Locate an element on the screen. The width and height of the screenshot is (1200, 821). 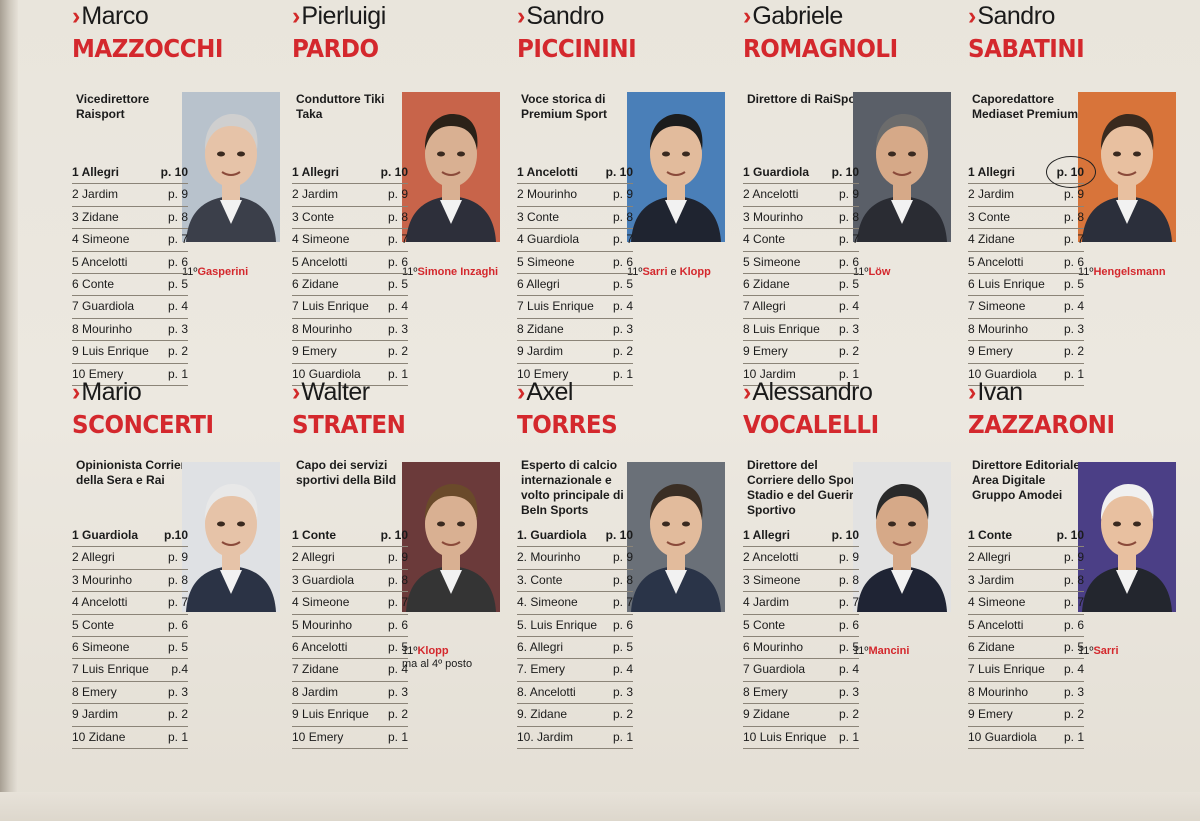
ranking-row: 7 Allegri p. 4 is located at coordinates (801, 307).